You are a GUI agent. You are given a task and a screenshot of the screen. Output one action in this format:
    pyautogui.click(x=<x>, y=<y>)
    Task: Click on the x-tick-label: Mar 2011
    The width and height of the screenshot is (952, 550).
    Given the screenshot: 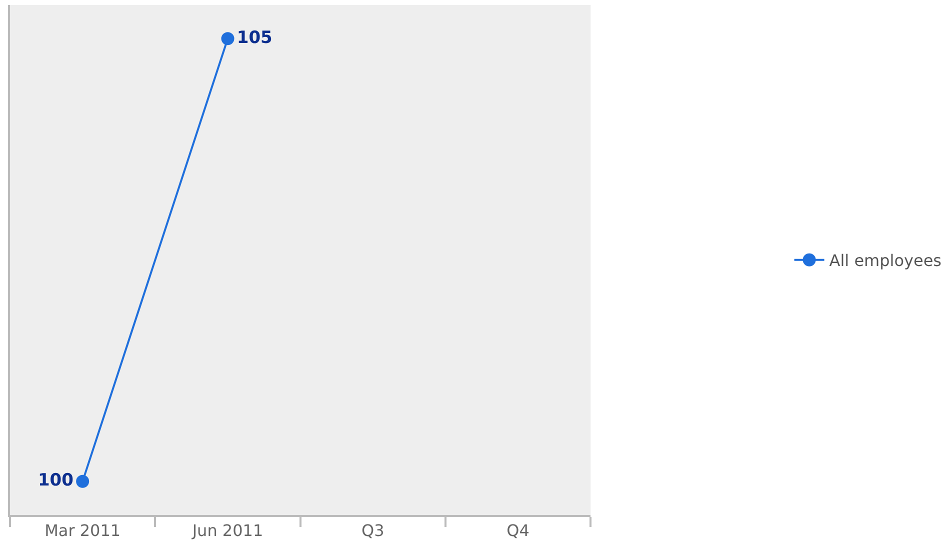 What is the action you would take?
    pyautogui.click(x=82, y=530)
    